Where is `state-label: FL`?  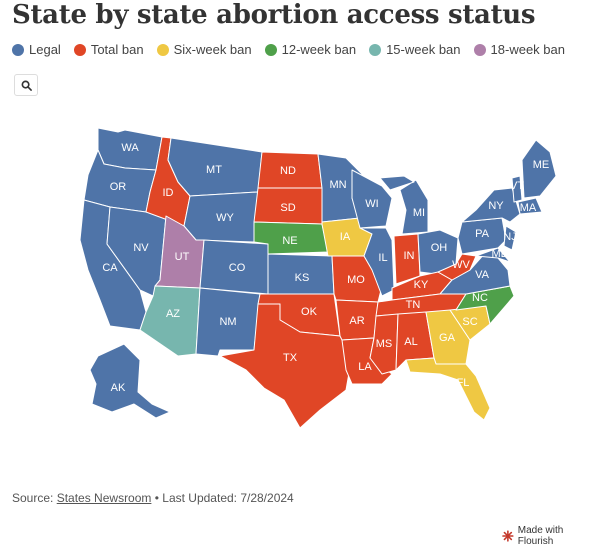 state-label: FL is located at coordinates (463, 383).